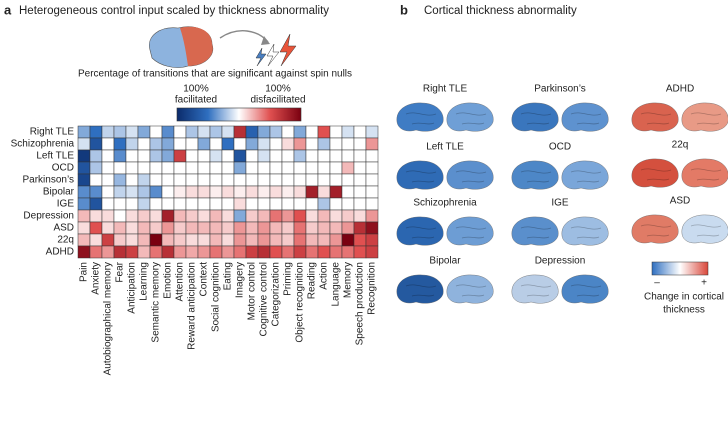 This screenshot has height=424, width=728. I want to click on y-tick-label: Left TLE, so click(55, 156).